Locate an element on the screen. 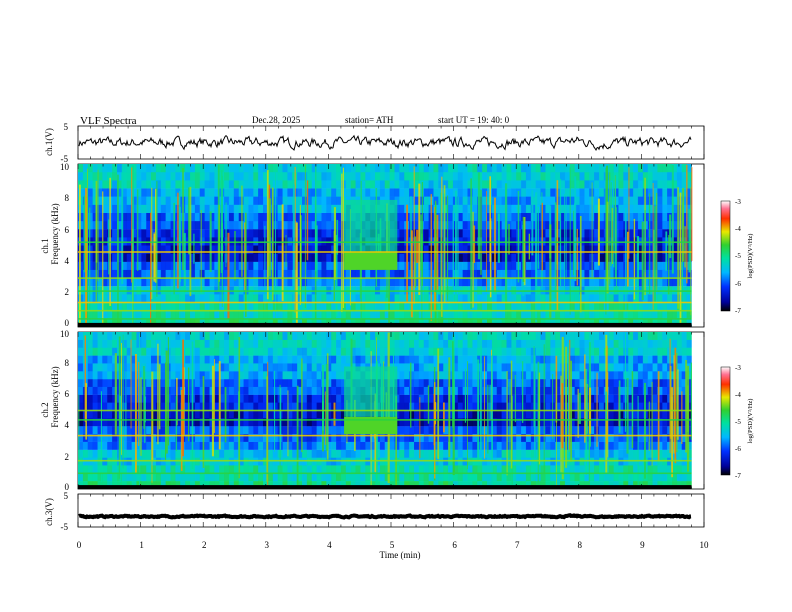 The width and height of the screenshot is (792, 612). emission-line is located at coordinates (385, 319).